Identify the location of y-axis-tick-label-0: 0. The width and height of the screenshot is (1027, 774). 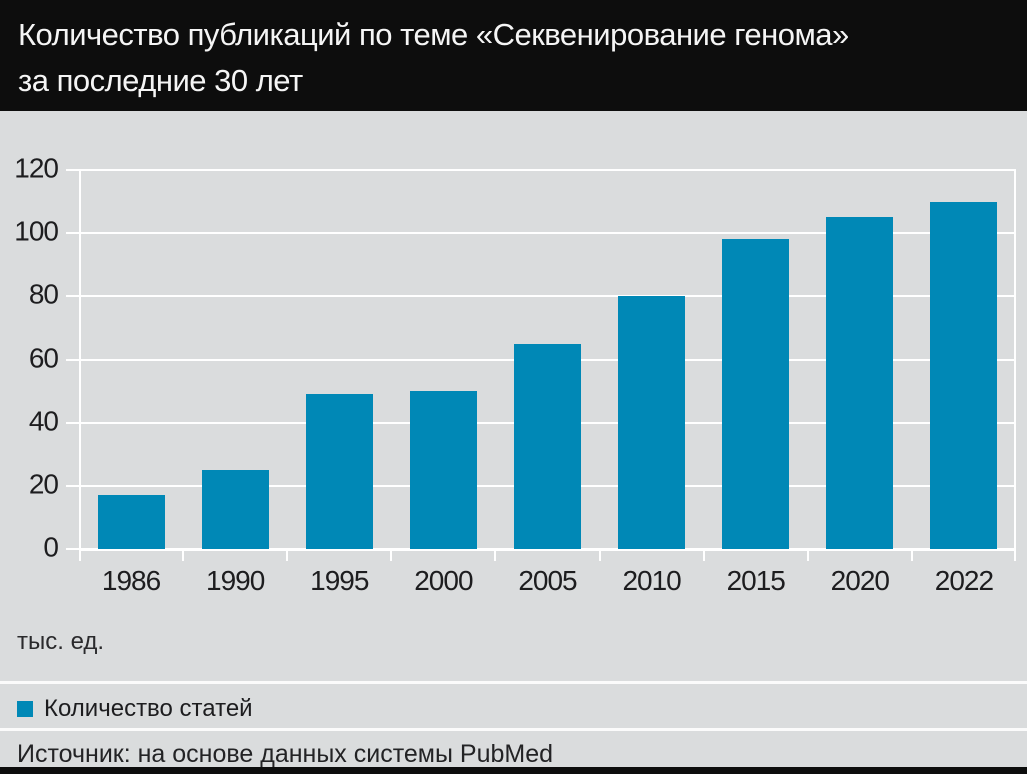
(51, 547).